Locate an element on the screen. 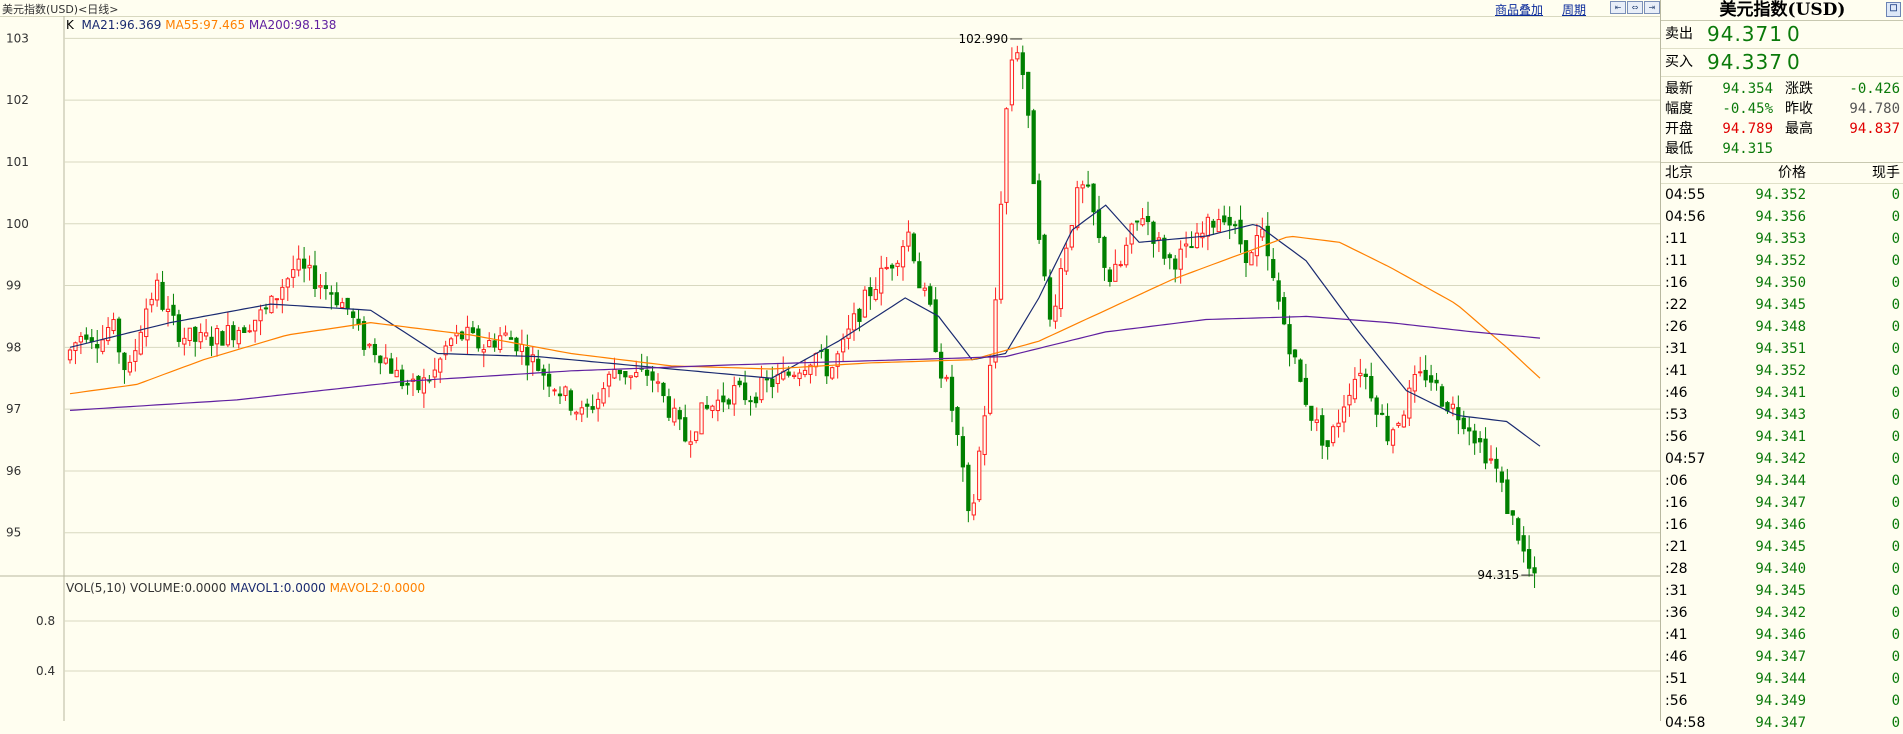  stat-value: 94.354 is located at coordinates (1747, 89).